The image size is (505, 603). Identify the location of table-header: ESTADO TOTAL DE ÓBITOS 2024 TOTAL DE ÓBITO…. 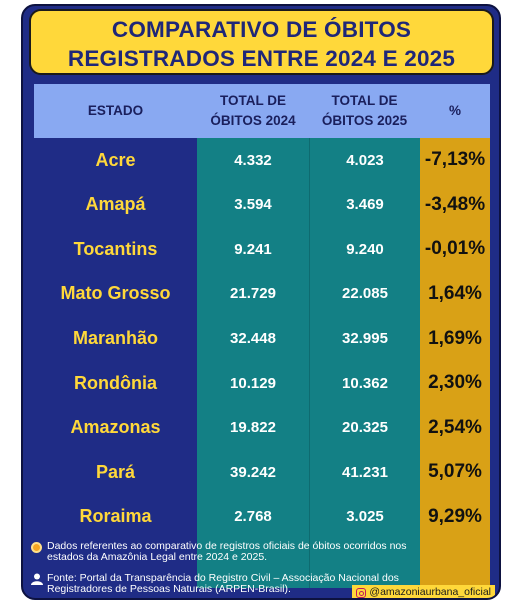
(262, 111).